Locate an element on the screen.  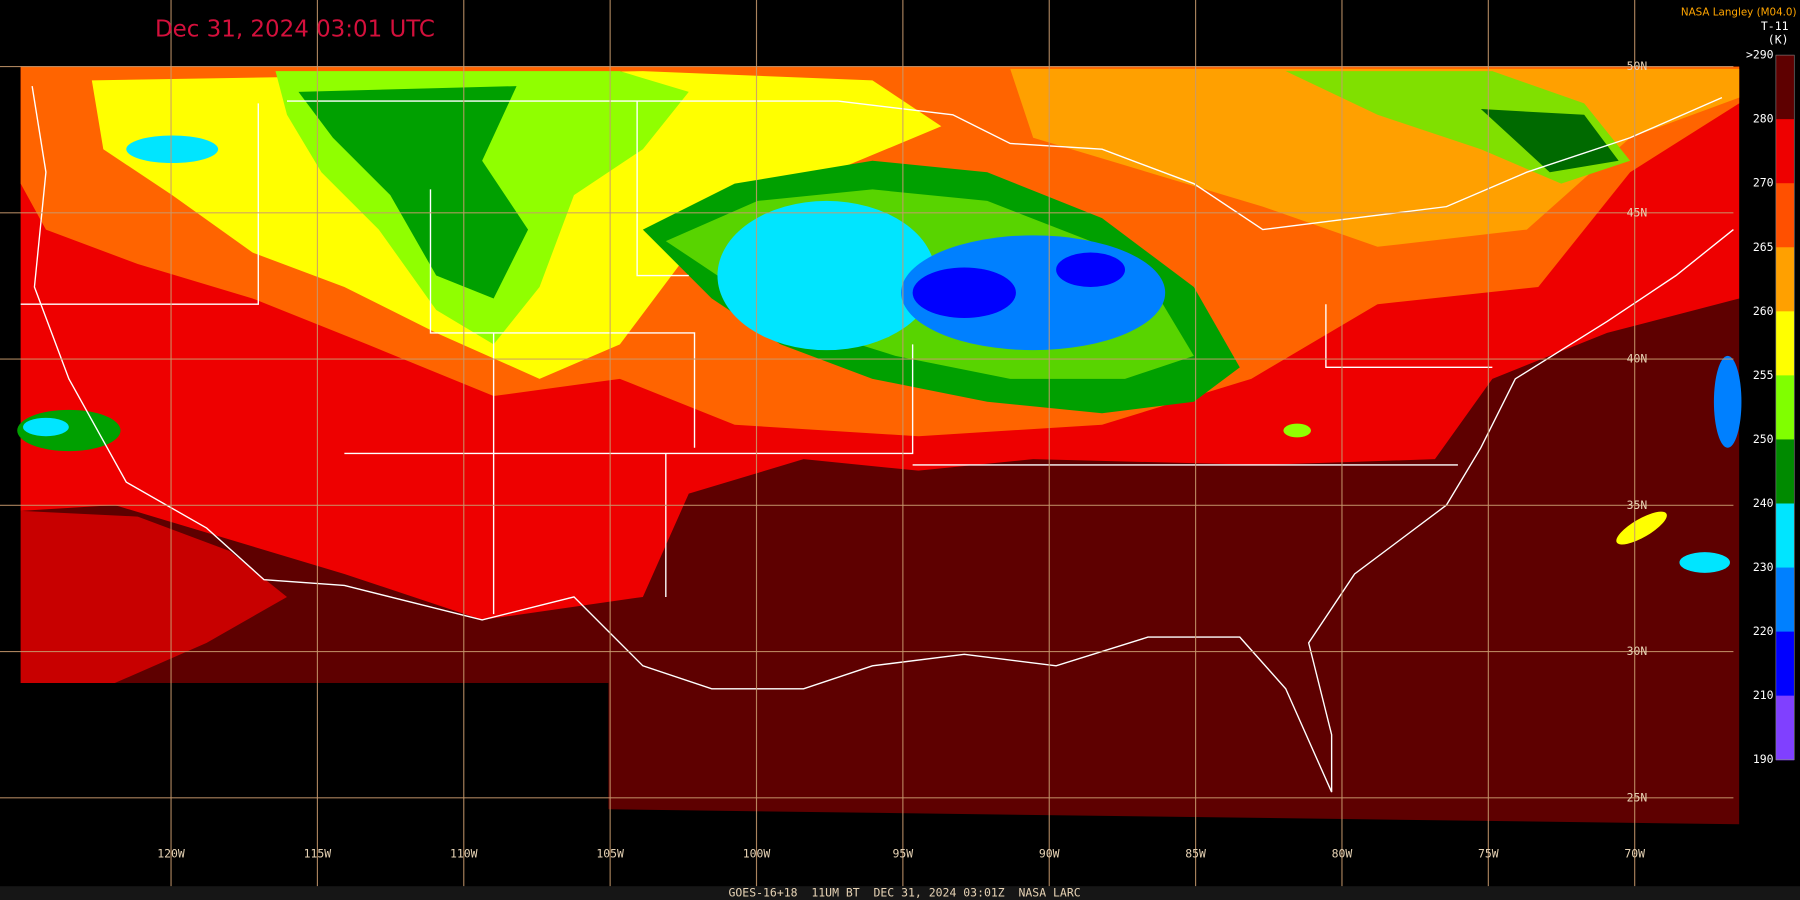
colorbar-label: 270 is located at coordinates (1763, 183).